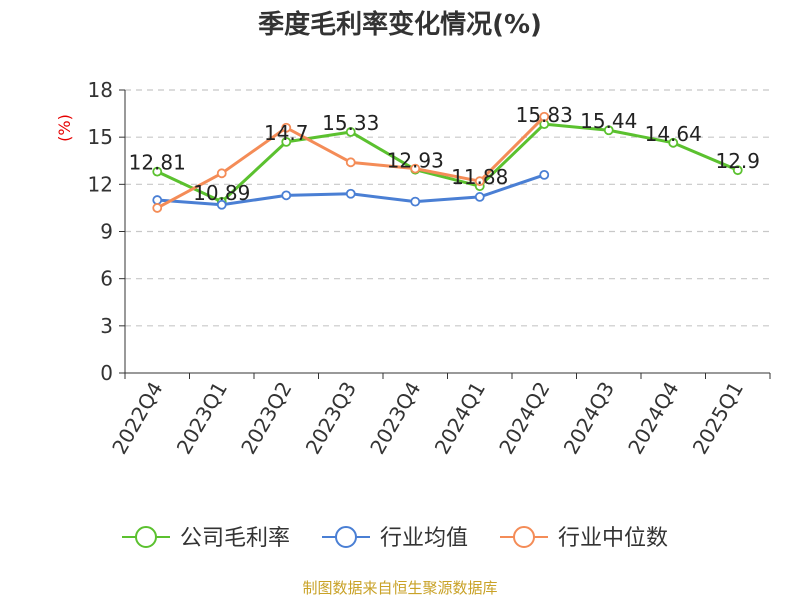 This screenshot has height=600, width=800. I want to click on data-source-note: 制图数据来自恒生聚源数据库, so click(400, 588).